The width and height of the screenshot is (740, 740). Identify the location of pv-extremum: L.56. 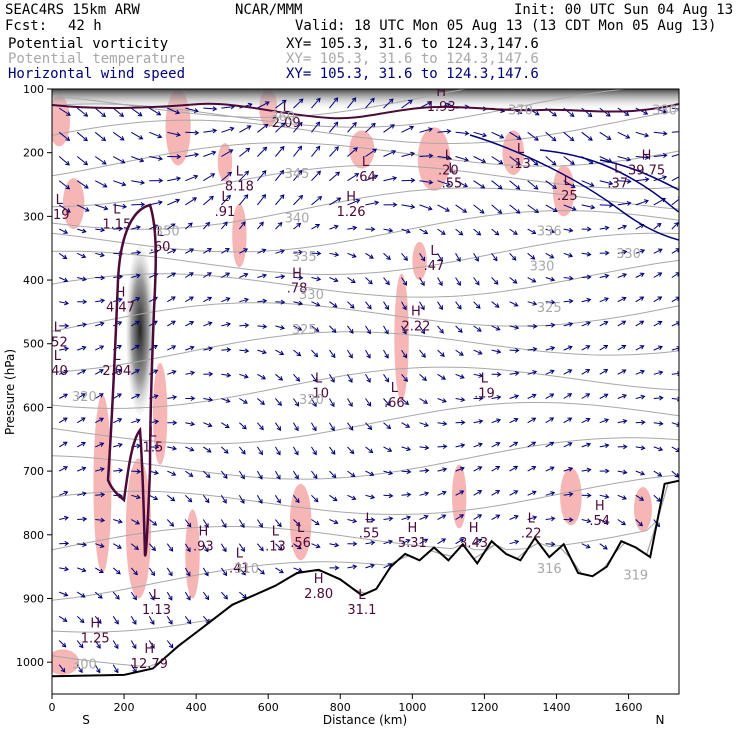
(300, 536).